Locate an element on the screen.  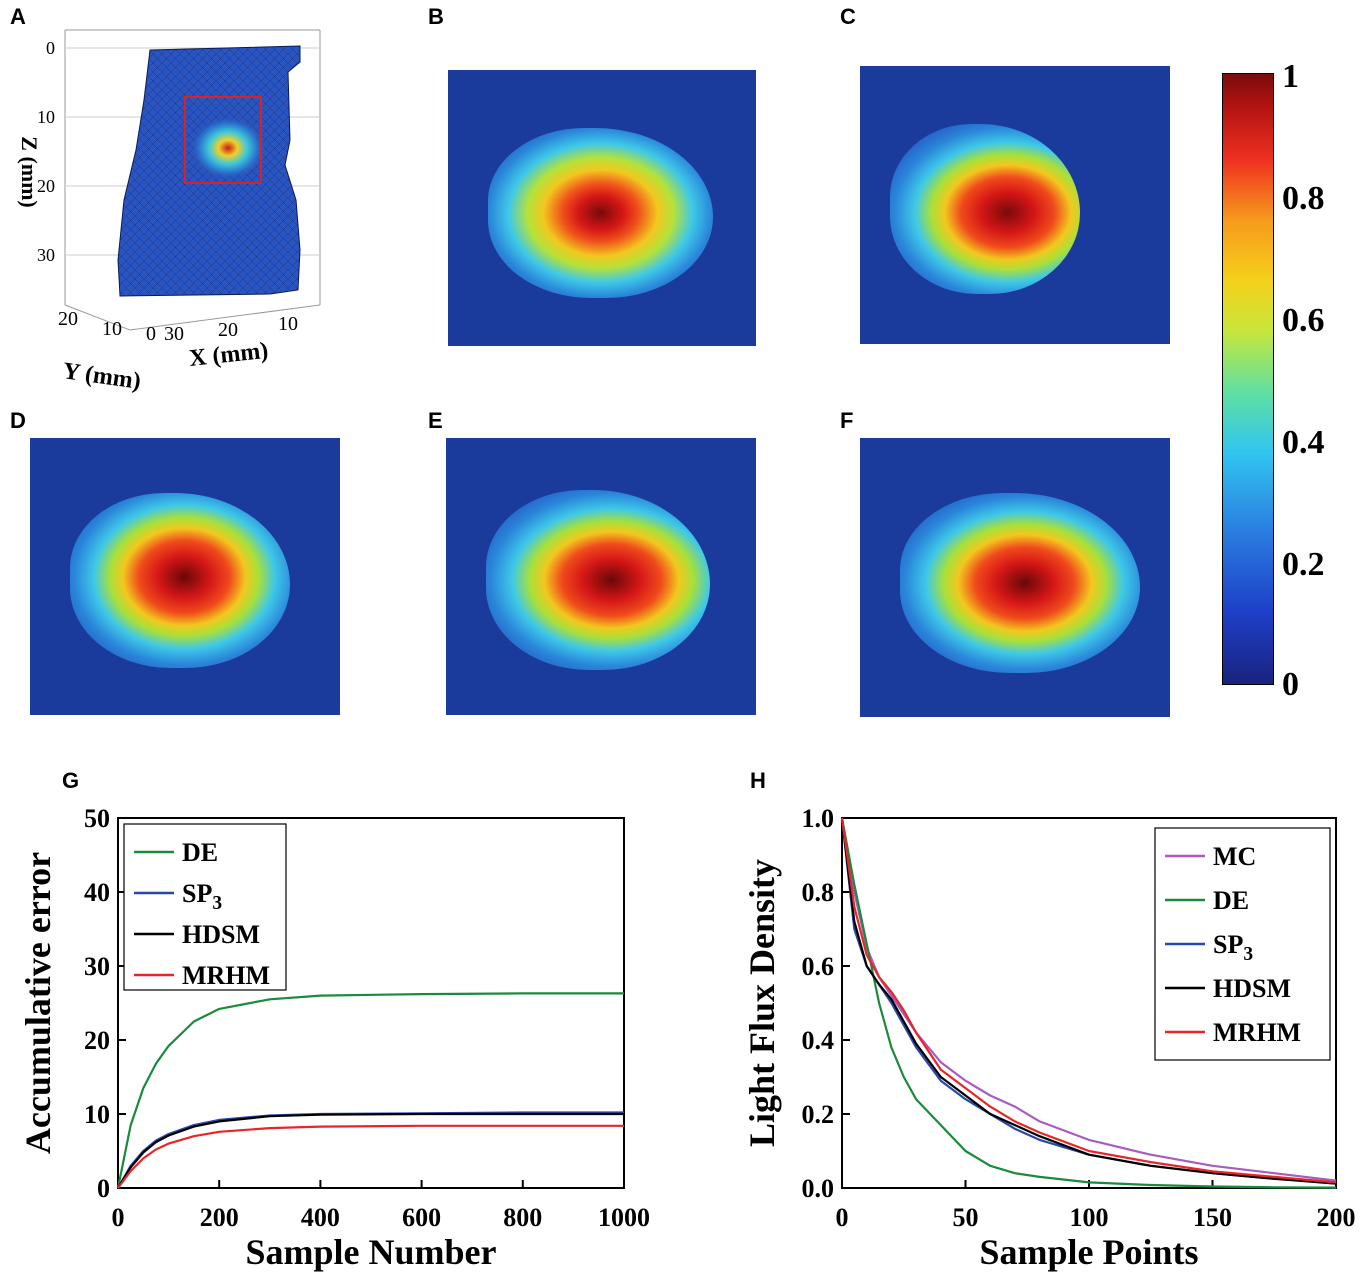
y-tick-label-h: 0.8 is located at coordinates (818, 892).